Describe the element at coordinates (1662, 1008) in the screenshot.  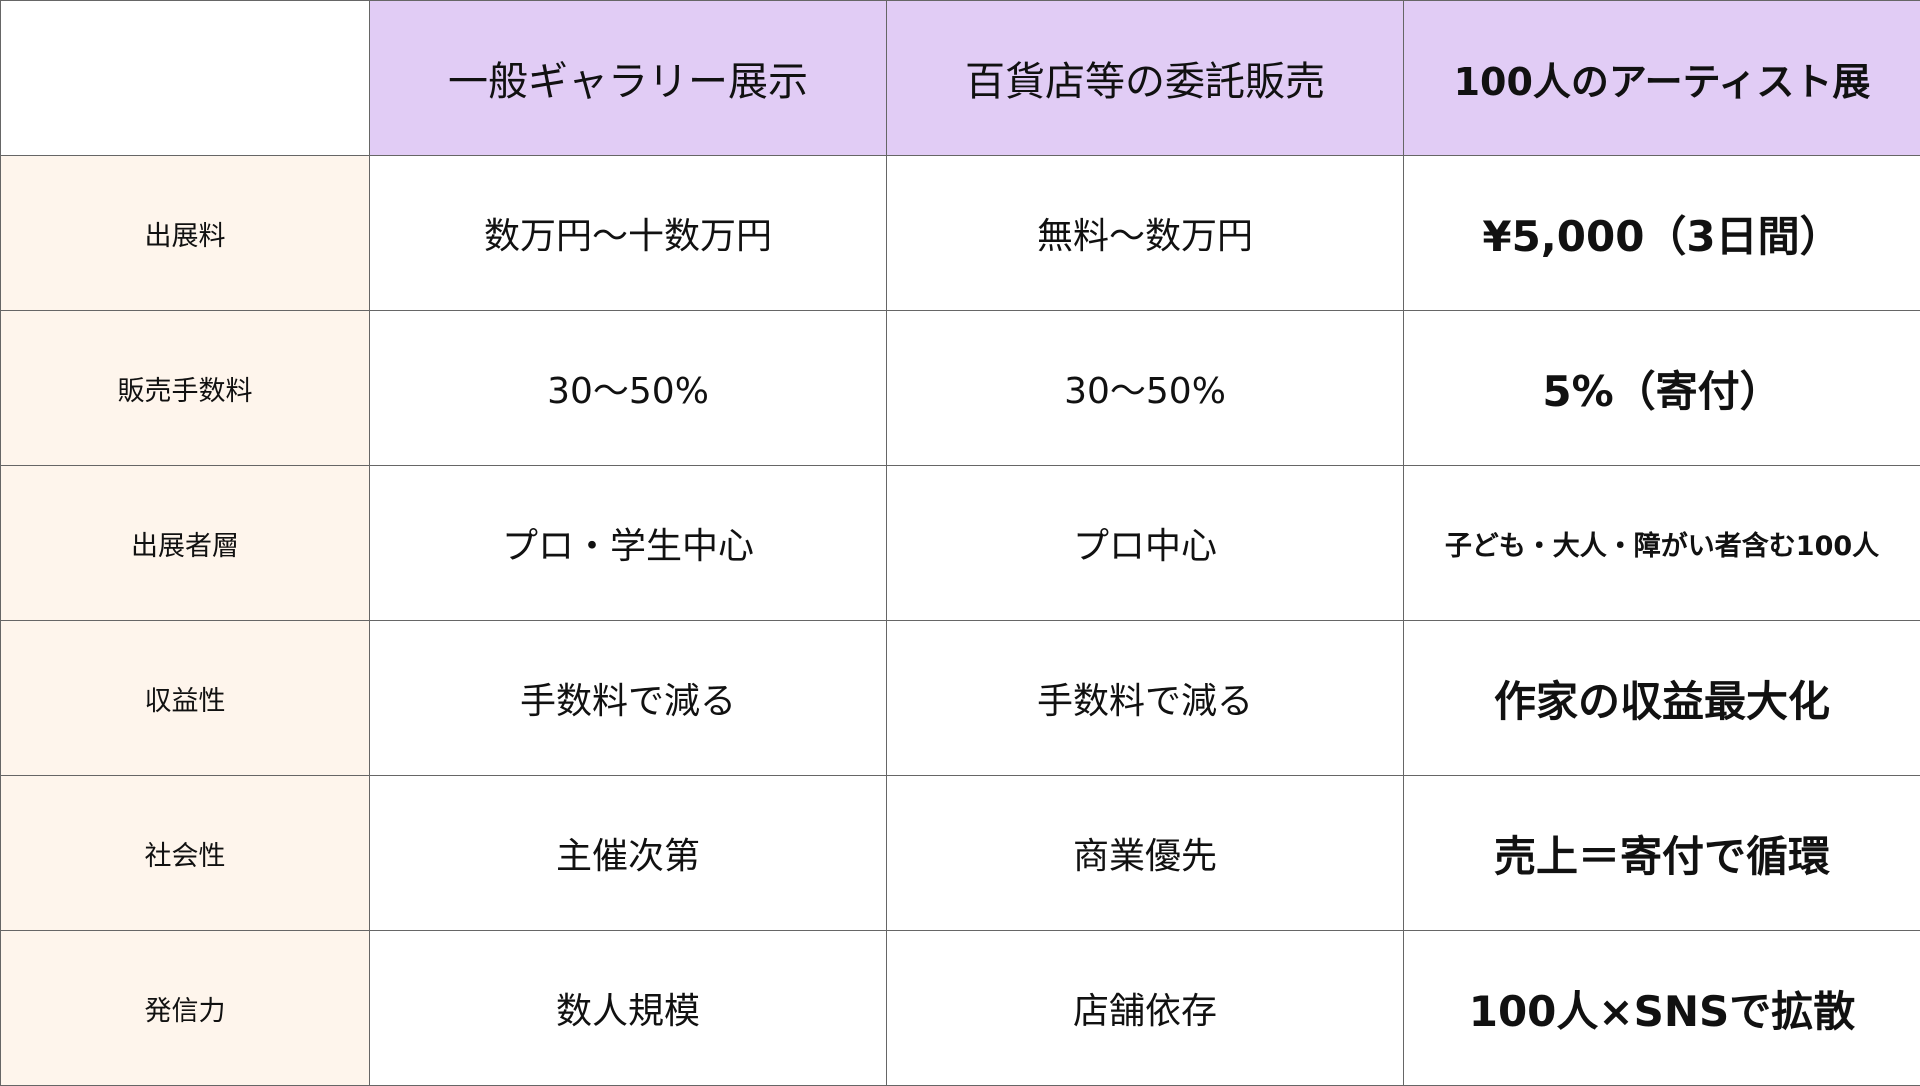
I see `cell-highlight: 100人×SNSで拡散` at that location.